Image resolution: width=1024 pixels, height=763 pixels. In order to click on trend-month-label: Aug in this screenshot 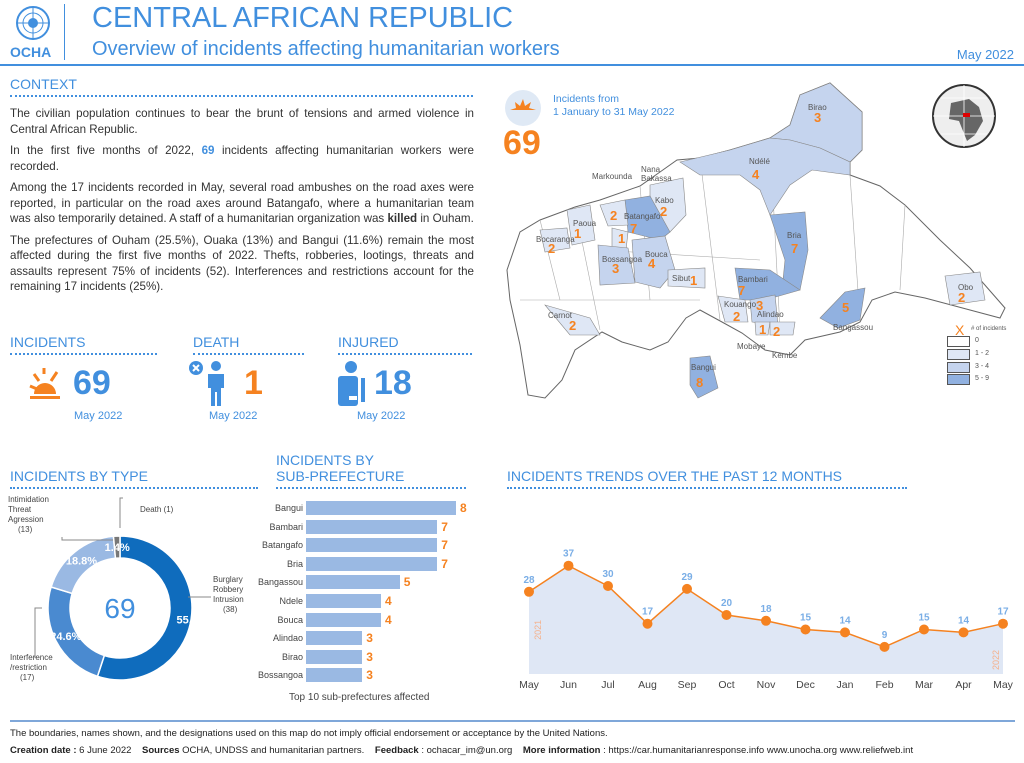, I will do `click(647, 685)`.